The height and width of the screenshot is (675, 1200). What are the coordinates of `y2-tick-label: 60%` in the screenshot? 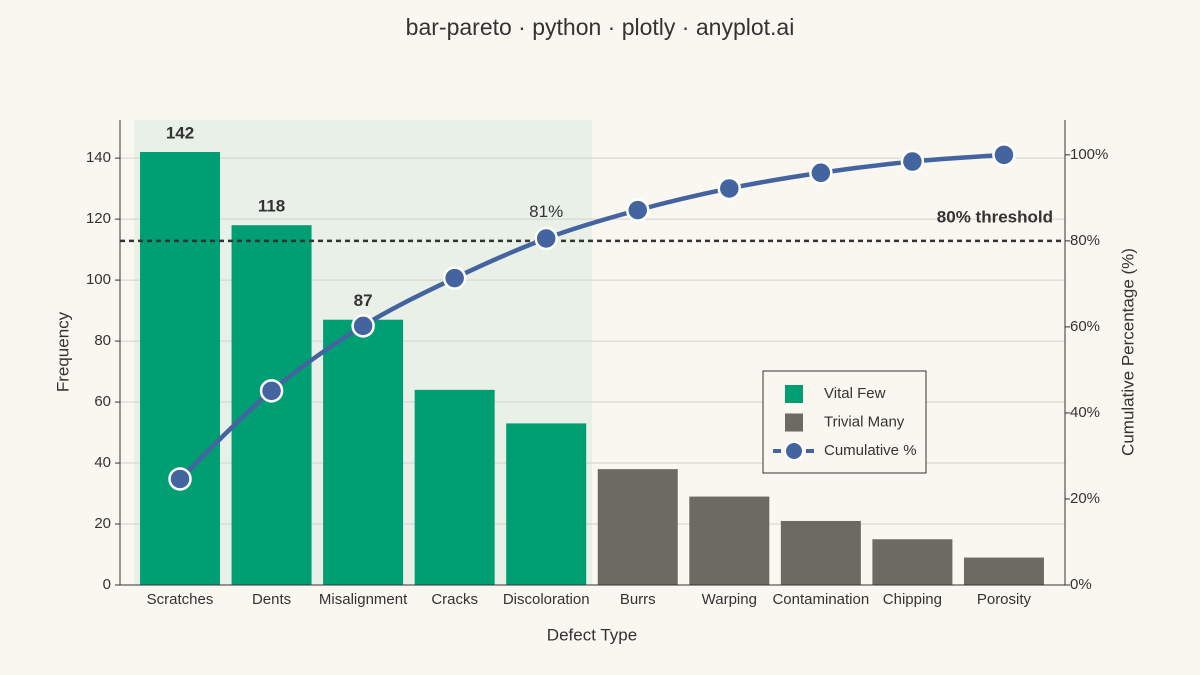 It's located at (1085, 326).